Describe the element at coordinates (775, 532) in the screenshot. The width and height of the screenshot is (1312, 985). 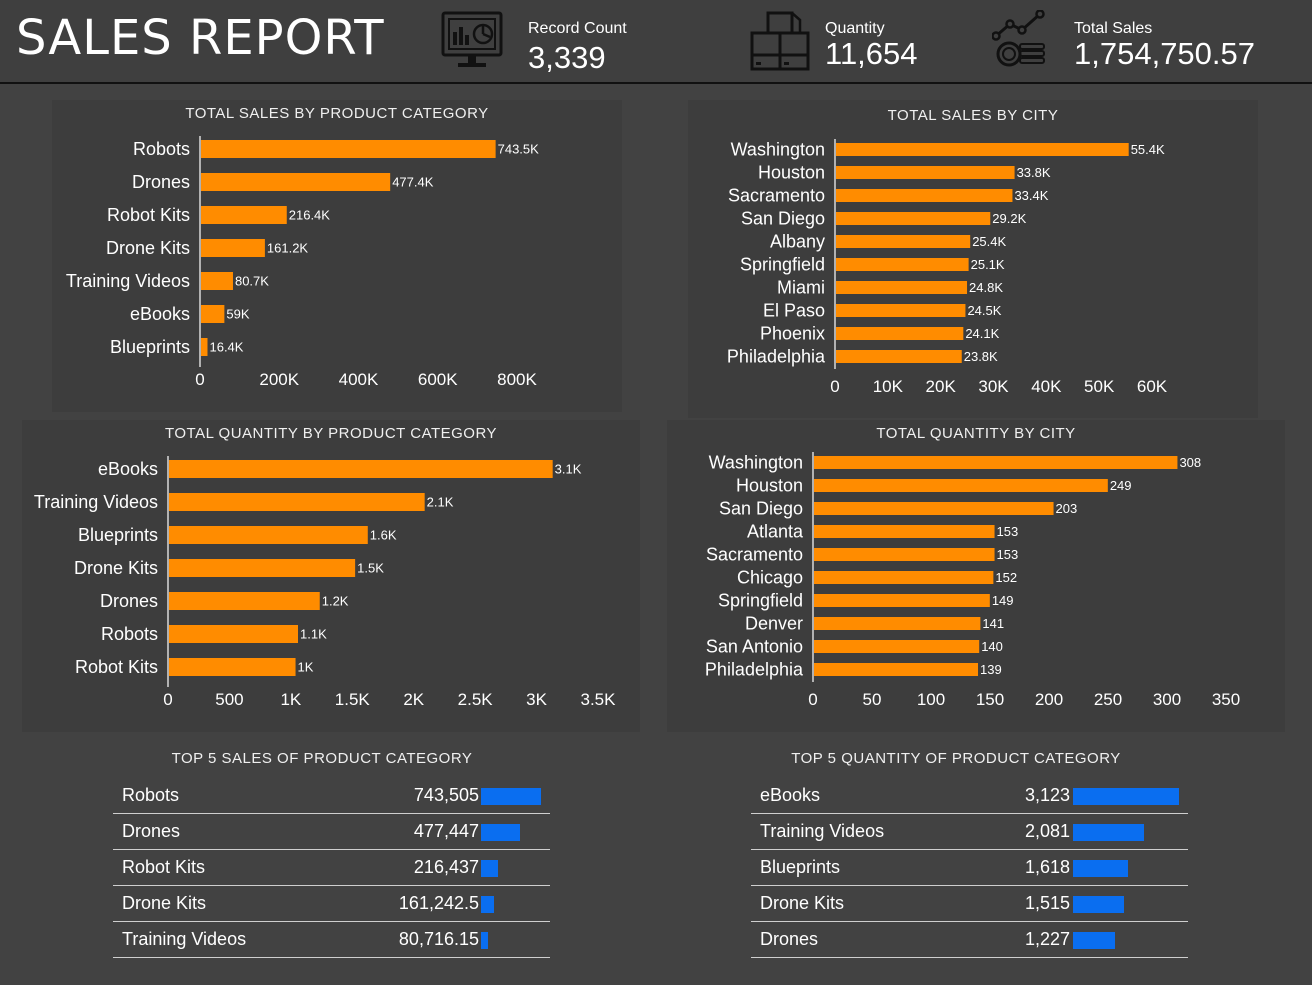
I see `category-label: Atlanta` at that location.